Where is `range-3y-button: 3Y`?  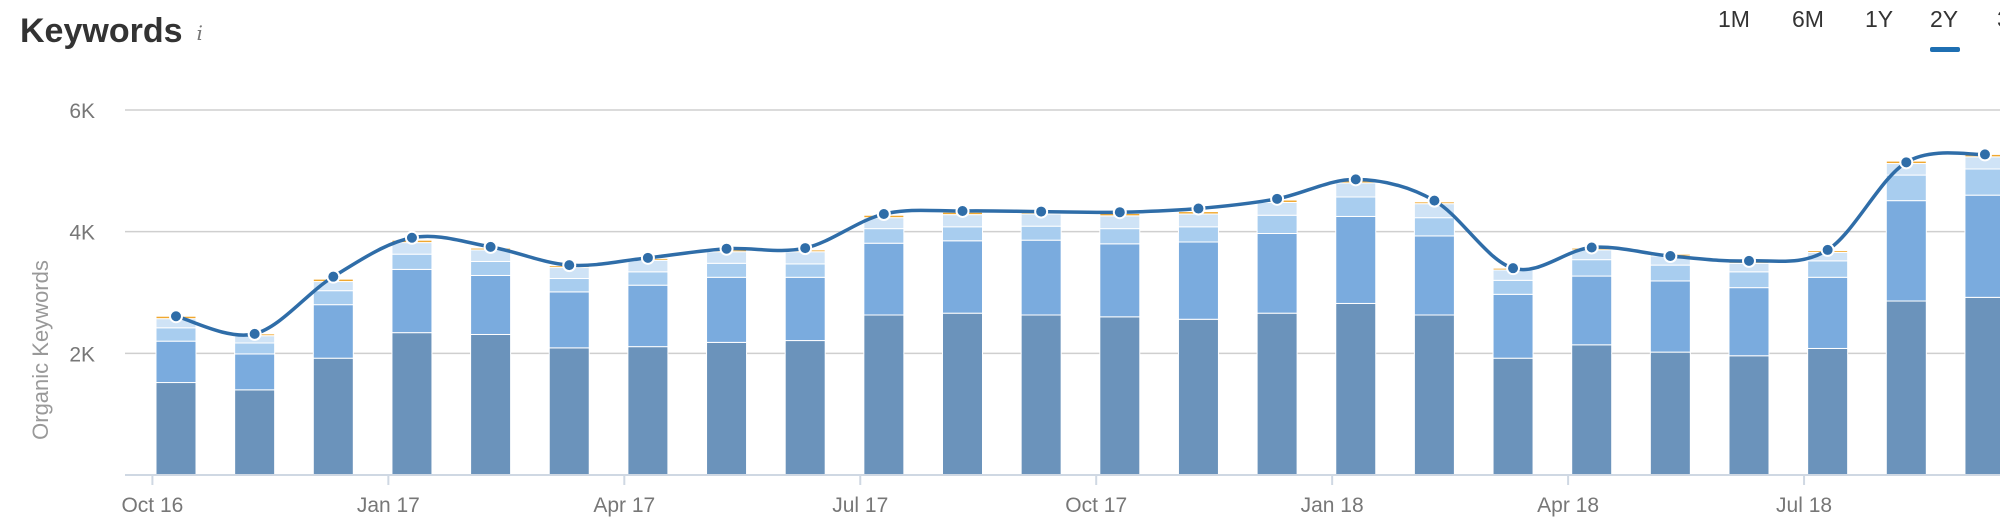 range-3y-button: 3Y is located at coordinates (1998, 19).